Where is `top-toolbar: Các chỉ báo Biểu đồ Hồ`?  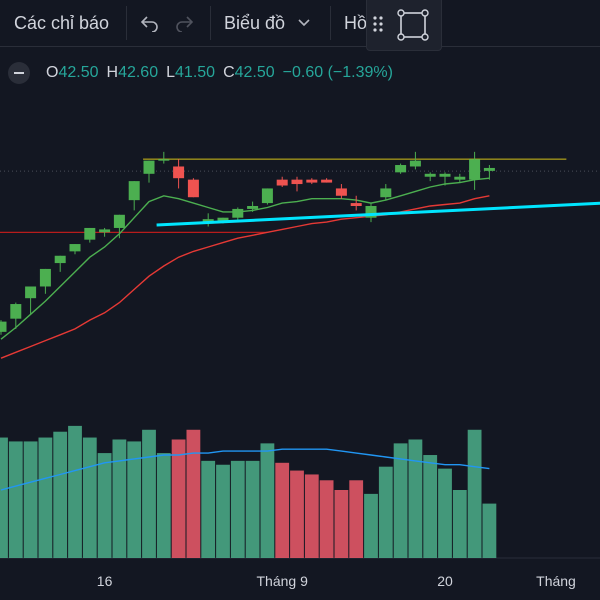 top-toolbar: Các chỉ báo Biểu đồ Hồ is located at coordinates (300, 23).